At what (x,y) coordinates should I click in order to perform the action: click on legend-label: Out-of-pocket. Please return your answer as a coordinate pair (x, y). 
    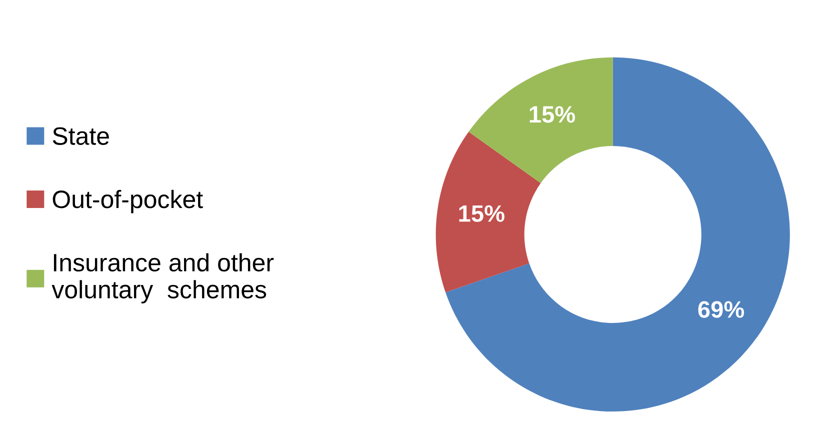
    Looking at the image, I should click on (127, 202).